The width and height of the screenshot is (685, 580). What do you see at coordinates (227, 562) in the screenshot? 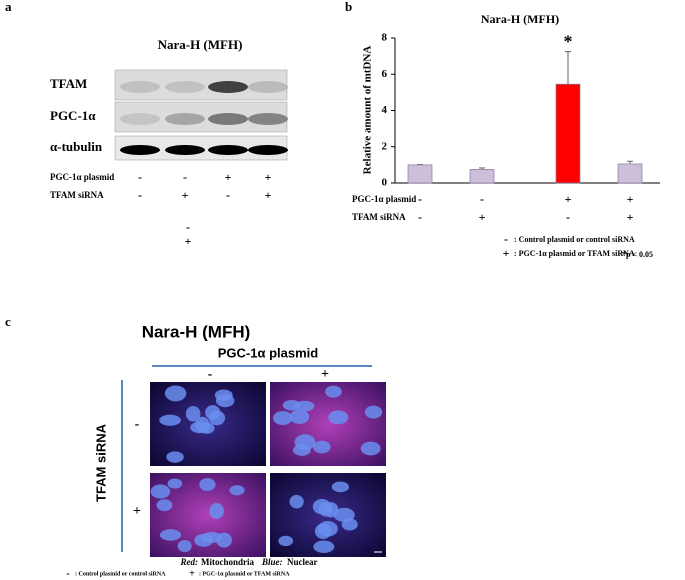
I see `caption-text: Mitochondria` at bounding box center [227, 562].